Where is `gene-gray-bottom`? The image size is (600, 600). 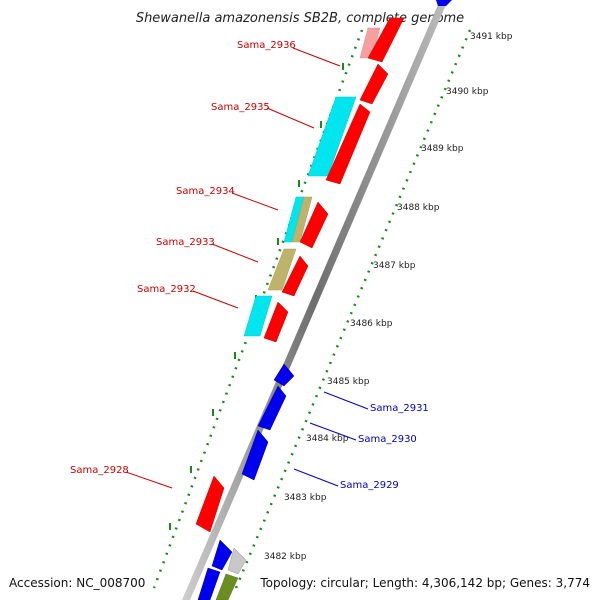
gene-gray-bottom is located at coordinates (237, 561).